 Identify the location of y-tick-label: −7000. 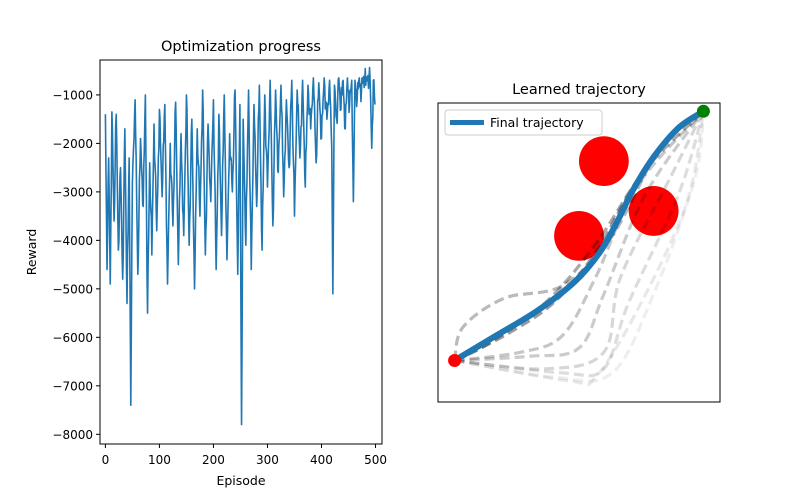
(72, 386).